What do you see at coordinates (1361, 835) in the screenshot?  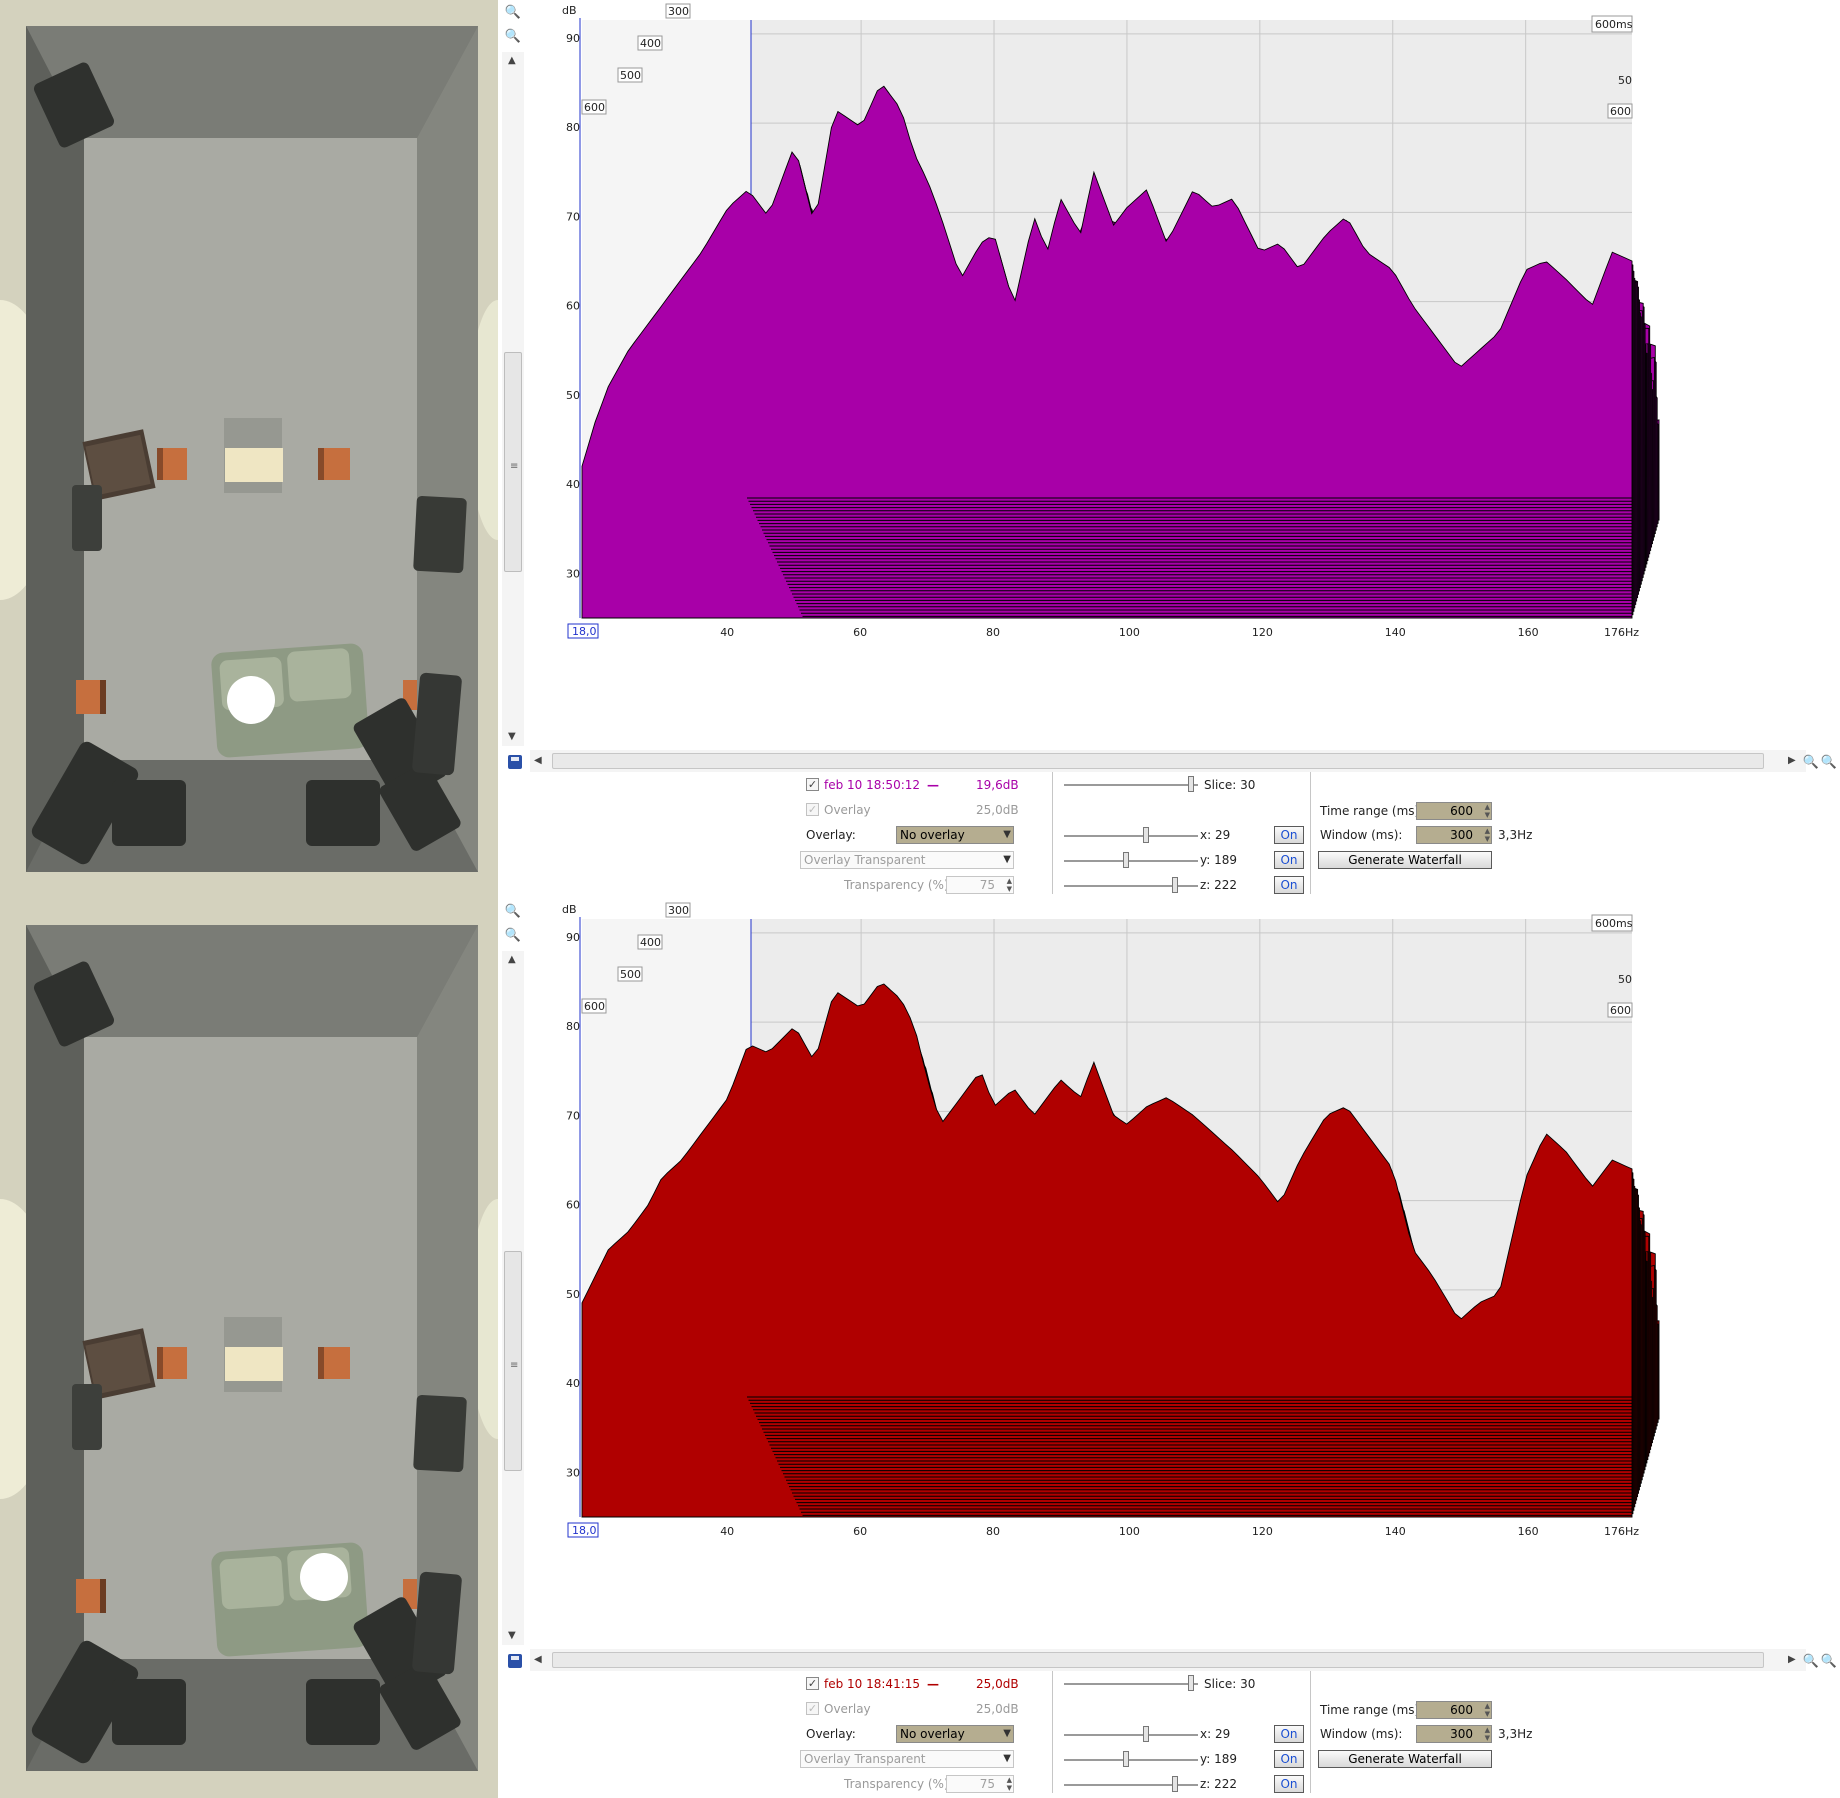 I see `window-label: Window (ms):` at bounding box center [1361, 835].